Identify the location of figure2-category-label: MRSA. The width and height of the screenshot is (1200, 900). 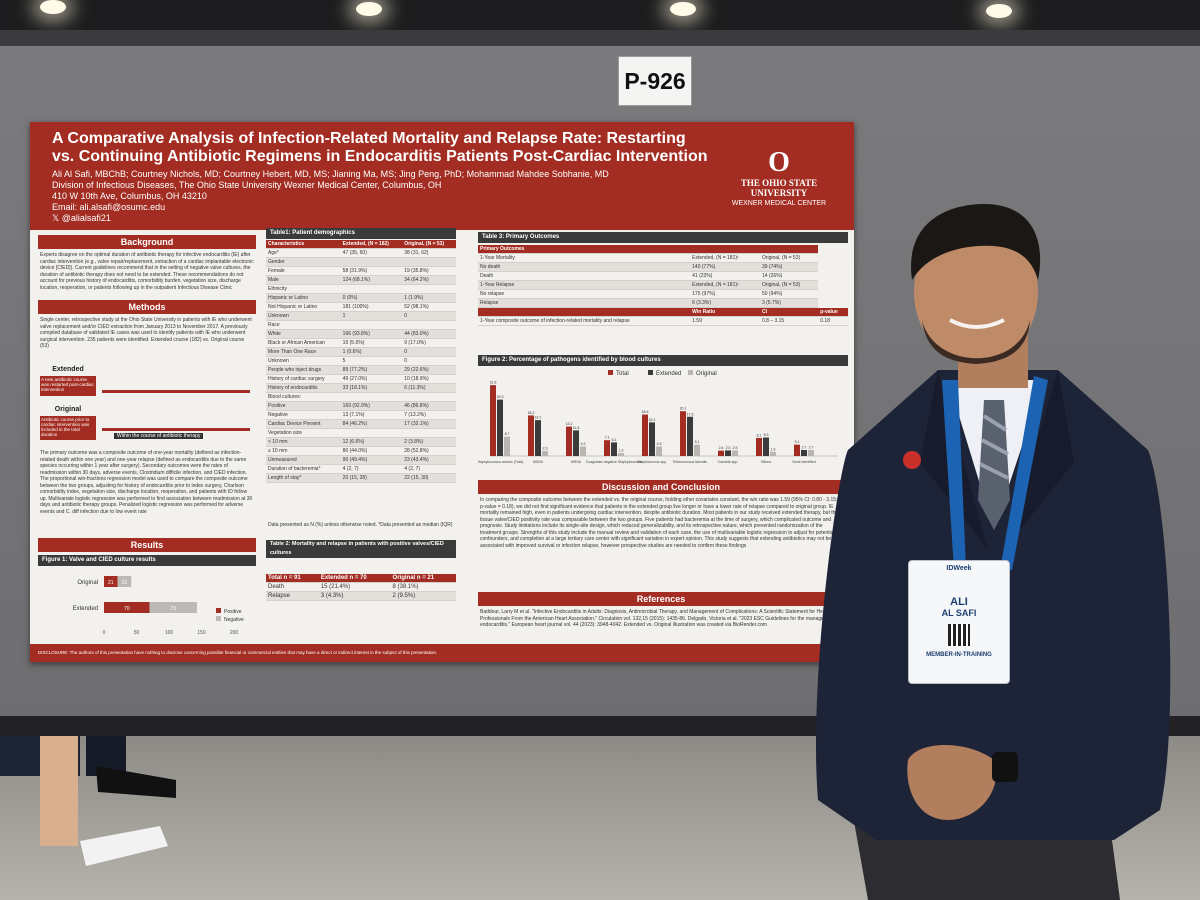
(576, 462).